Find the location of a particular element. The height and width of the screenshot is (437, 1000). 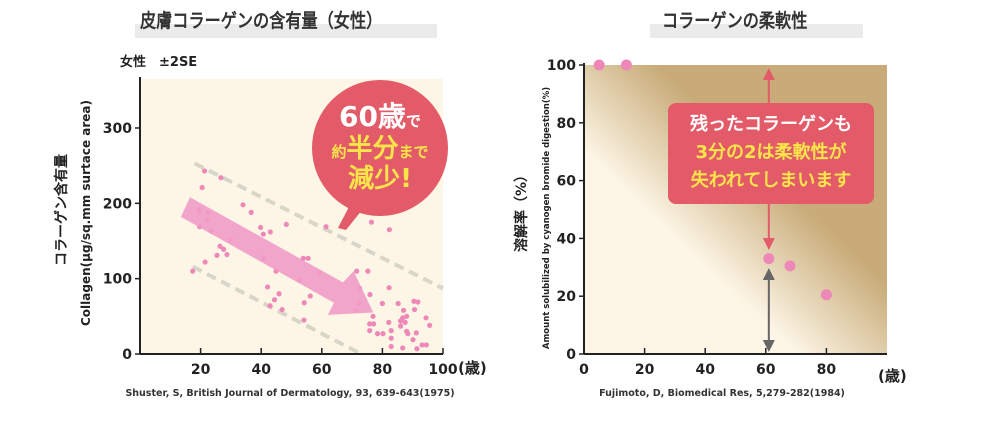

red-arrow-head-up is located at coordinates (768, 74).